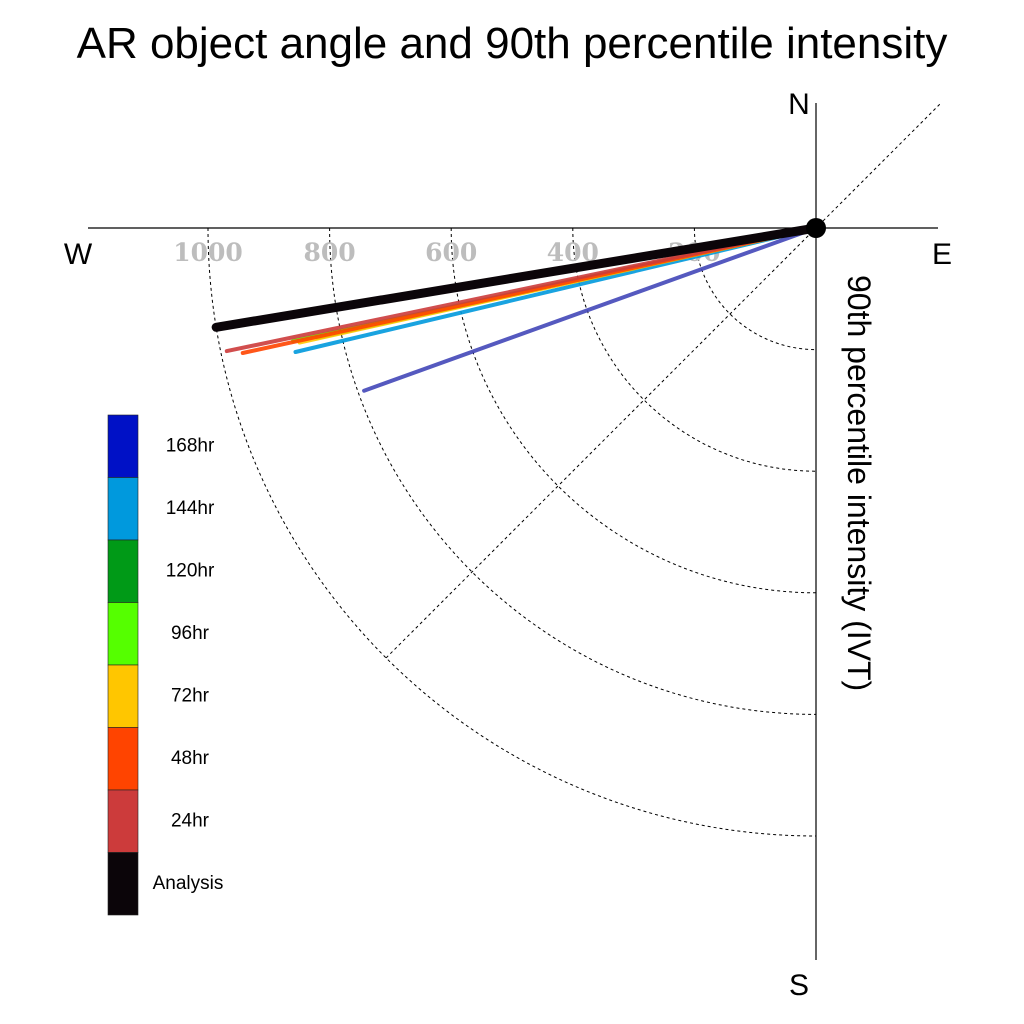  I want to click on south-label: S, so click(799, 985).